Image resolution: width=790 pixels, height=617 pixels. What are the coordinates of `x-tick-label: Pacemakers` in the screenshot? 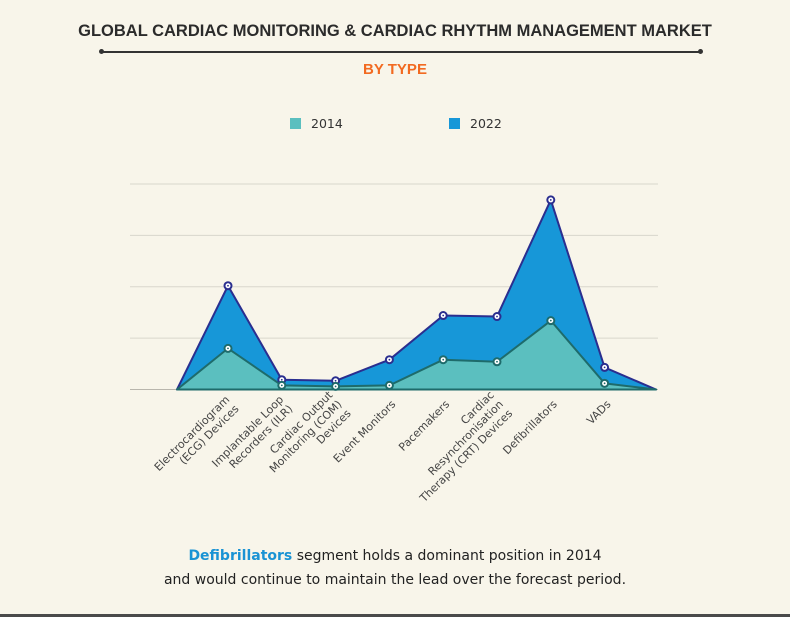 It's located at (424, 426).